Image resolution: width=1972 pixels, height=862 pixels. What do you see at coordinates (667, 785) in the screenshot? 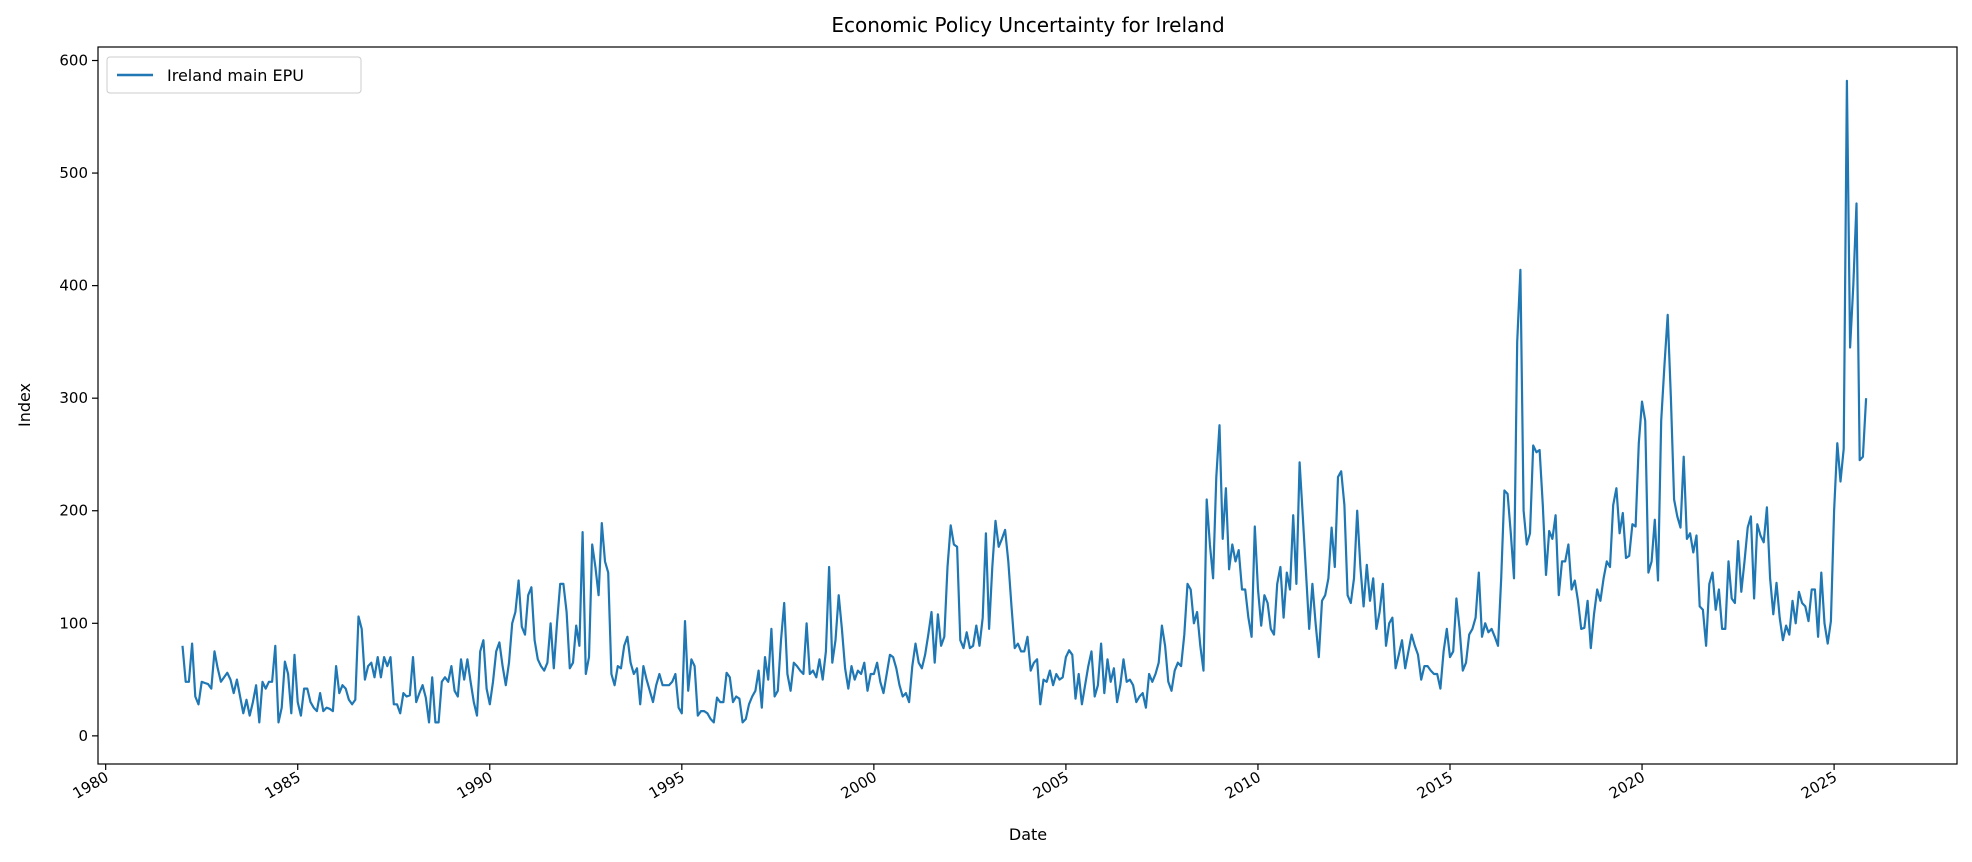
I see `x-tick-label: 1995` at bounding box center [667, 785].